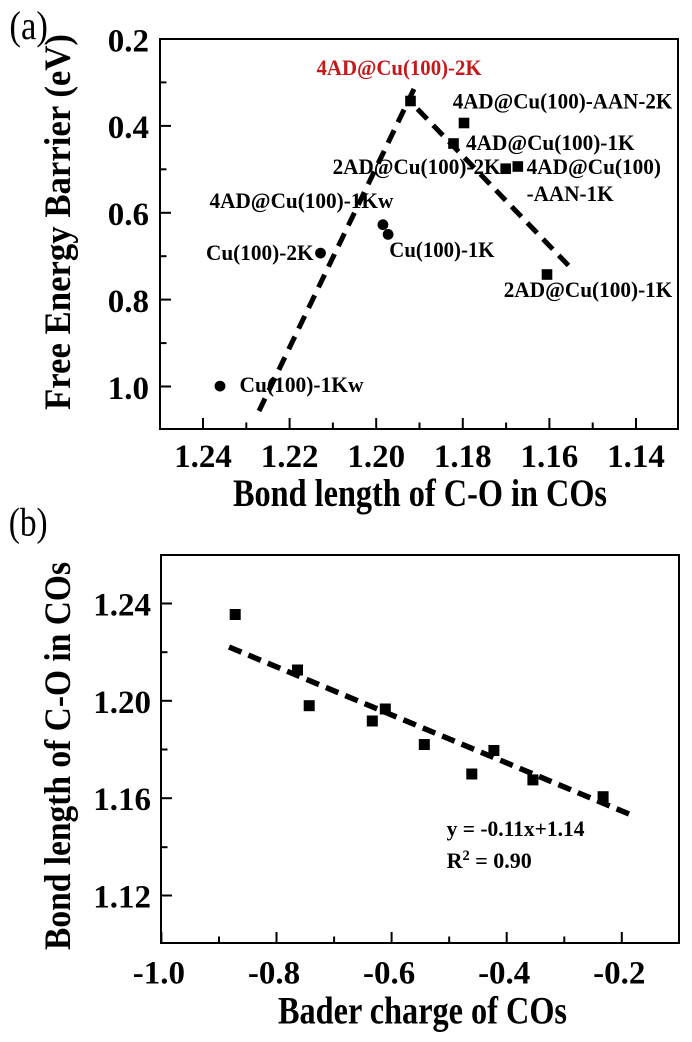 This screenshot has height=1042, width=692. Describe the element at coordinates (619, 974) in the screenshot. I see `svg-text: -0.2` at that location.